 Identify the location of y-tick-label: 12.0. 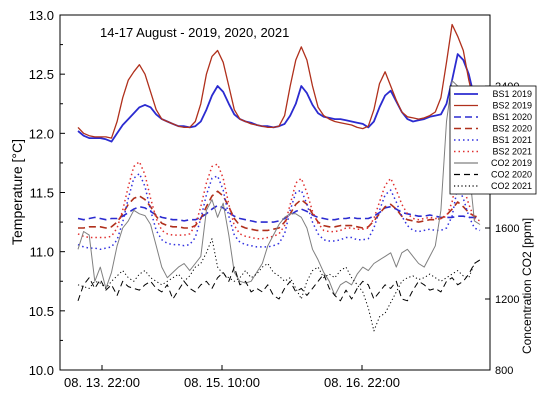
(41, 133).